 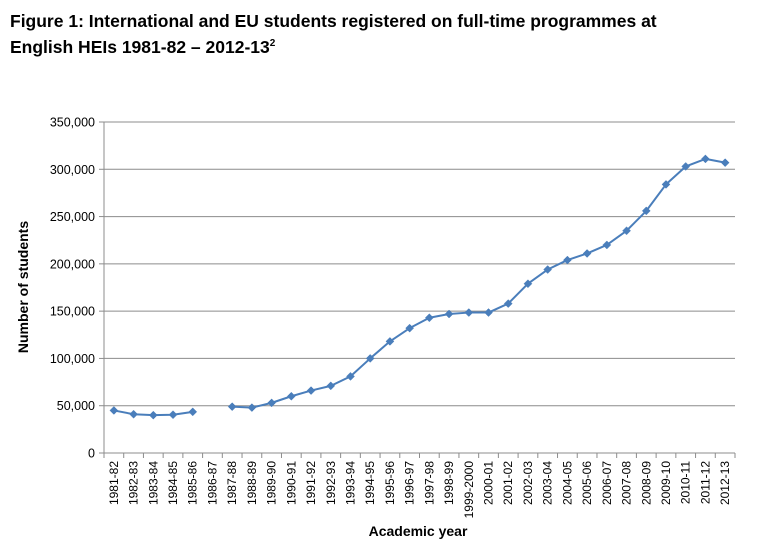 What do you see at coordinates (153, 483) in the screenshot?
I see `x-tick-label: 1983-84` at bounding box center [153, 483].